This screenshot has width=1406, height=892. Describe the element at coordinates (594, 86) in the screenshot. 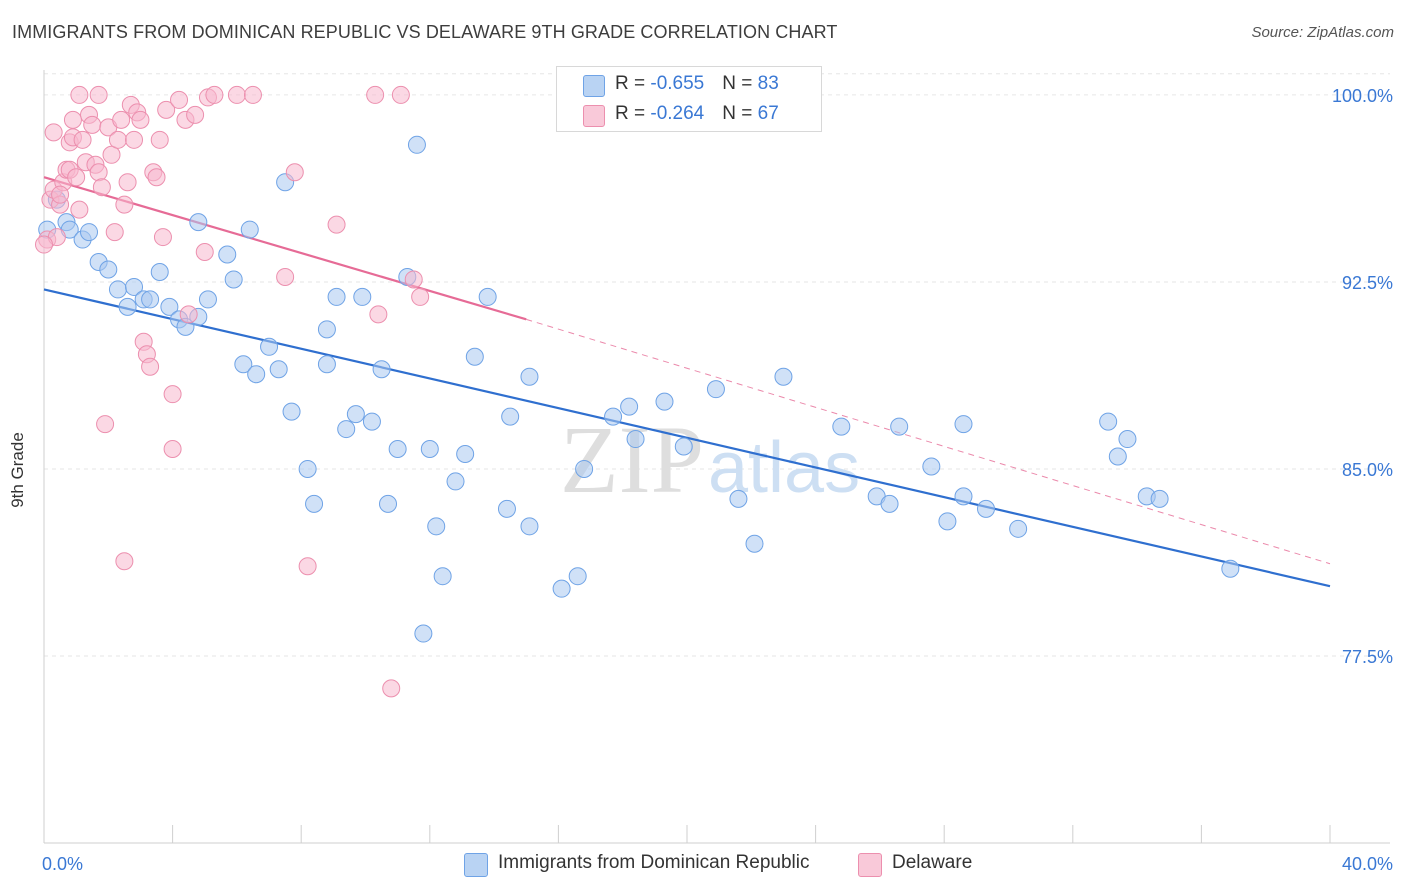

I see `legend-swatch-dominican` at that location.